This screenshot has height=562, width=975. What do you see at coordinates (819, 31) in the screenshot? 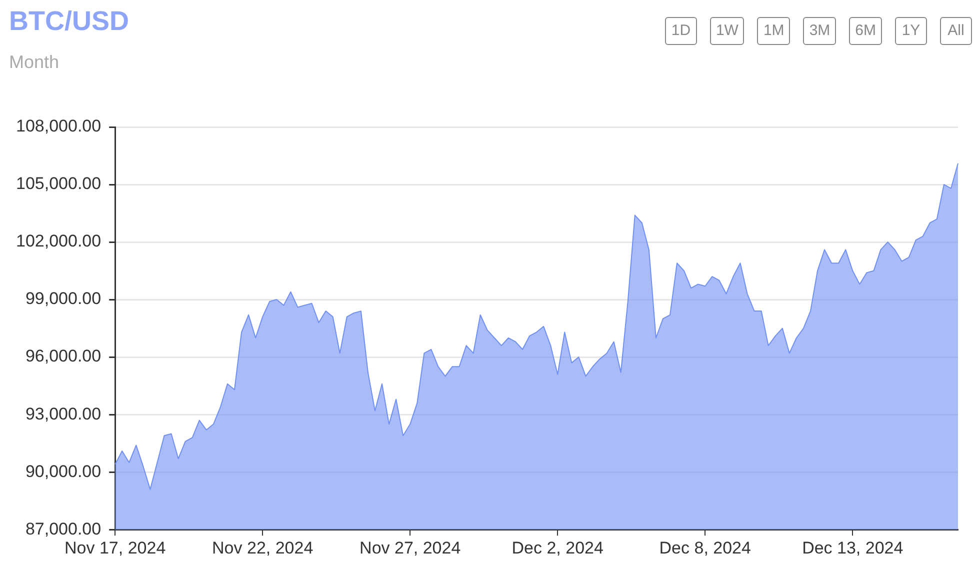
I see `range-button: 3M` at bounding box center [819, 31].